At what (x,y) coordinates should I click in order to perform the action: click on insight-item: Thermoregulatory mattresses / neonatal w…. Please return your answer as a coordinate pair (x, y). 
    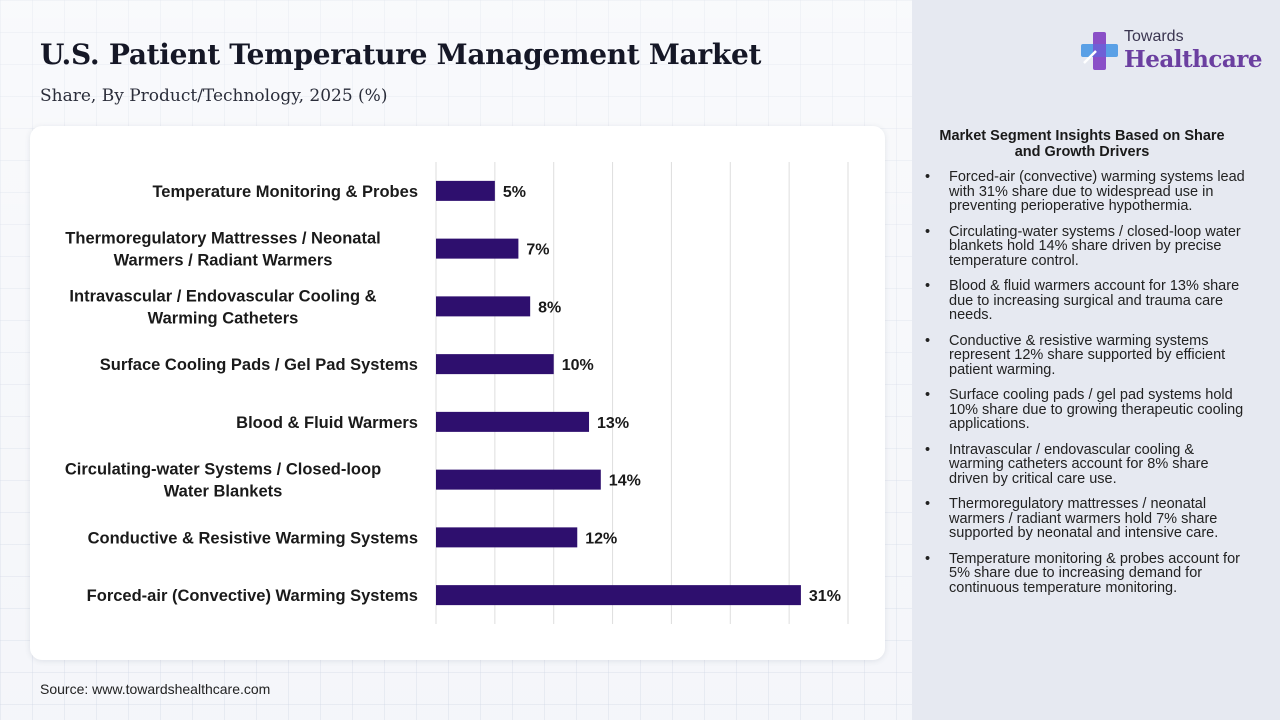
    Looking at the image, I should click on (1085, 519).